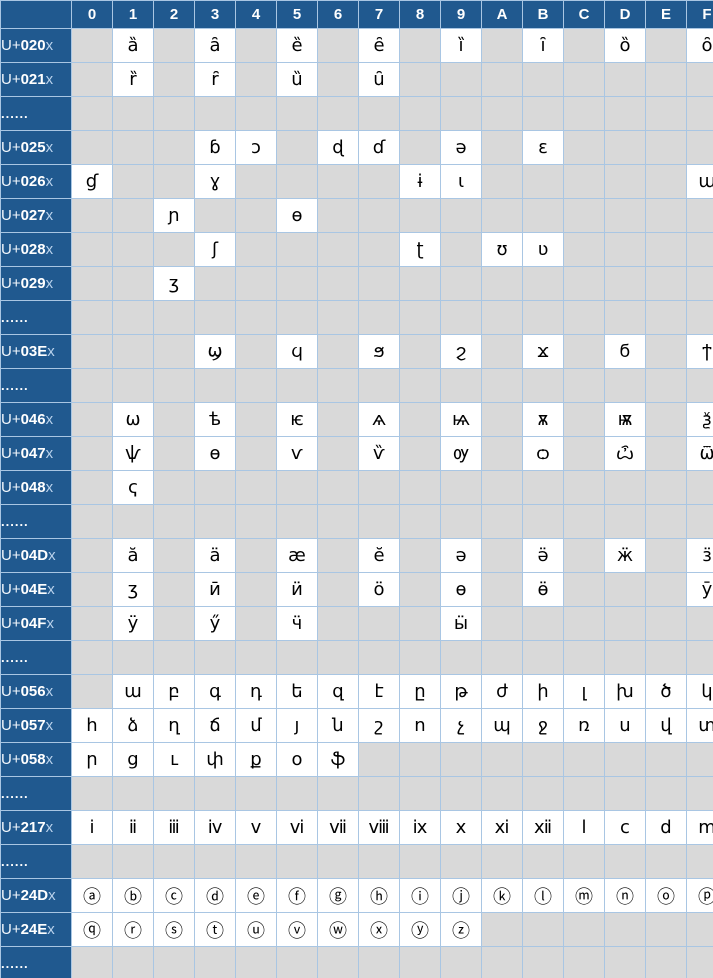 The image size is (713, 978). What do you see at coordinates (699, 555) in the screenshot?
I see `char-cell: ӟ` at bounding box center [699, 555].